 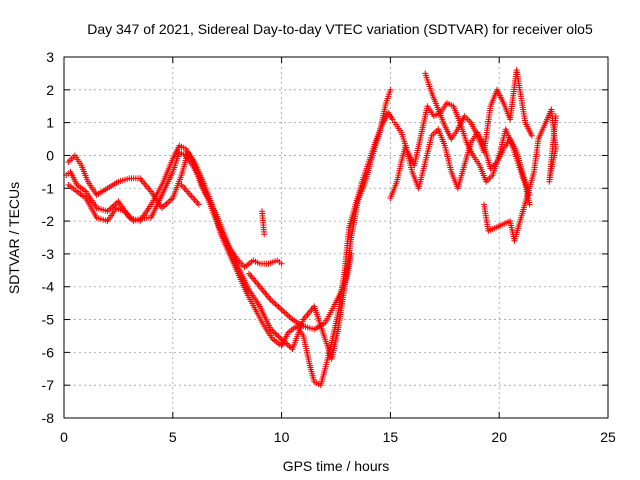 What do you see at coordinates (282, 437) in the screenshot?
I see `x-tick-label: 10` at bounding box center [282, 437].